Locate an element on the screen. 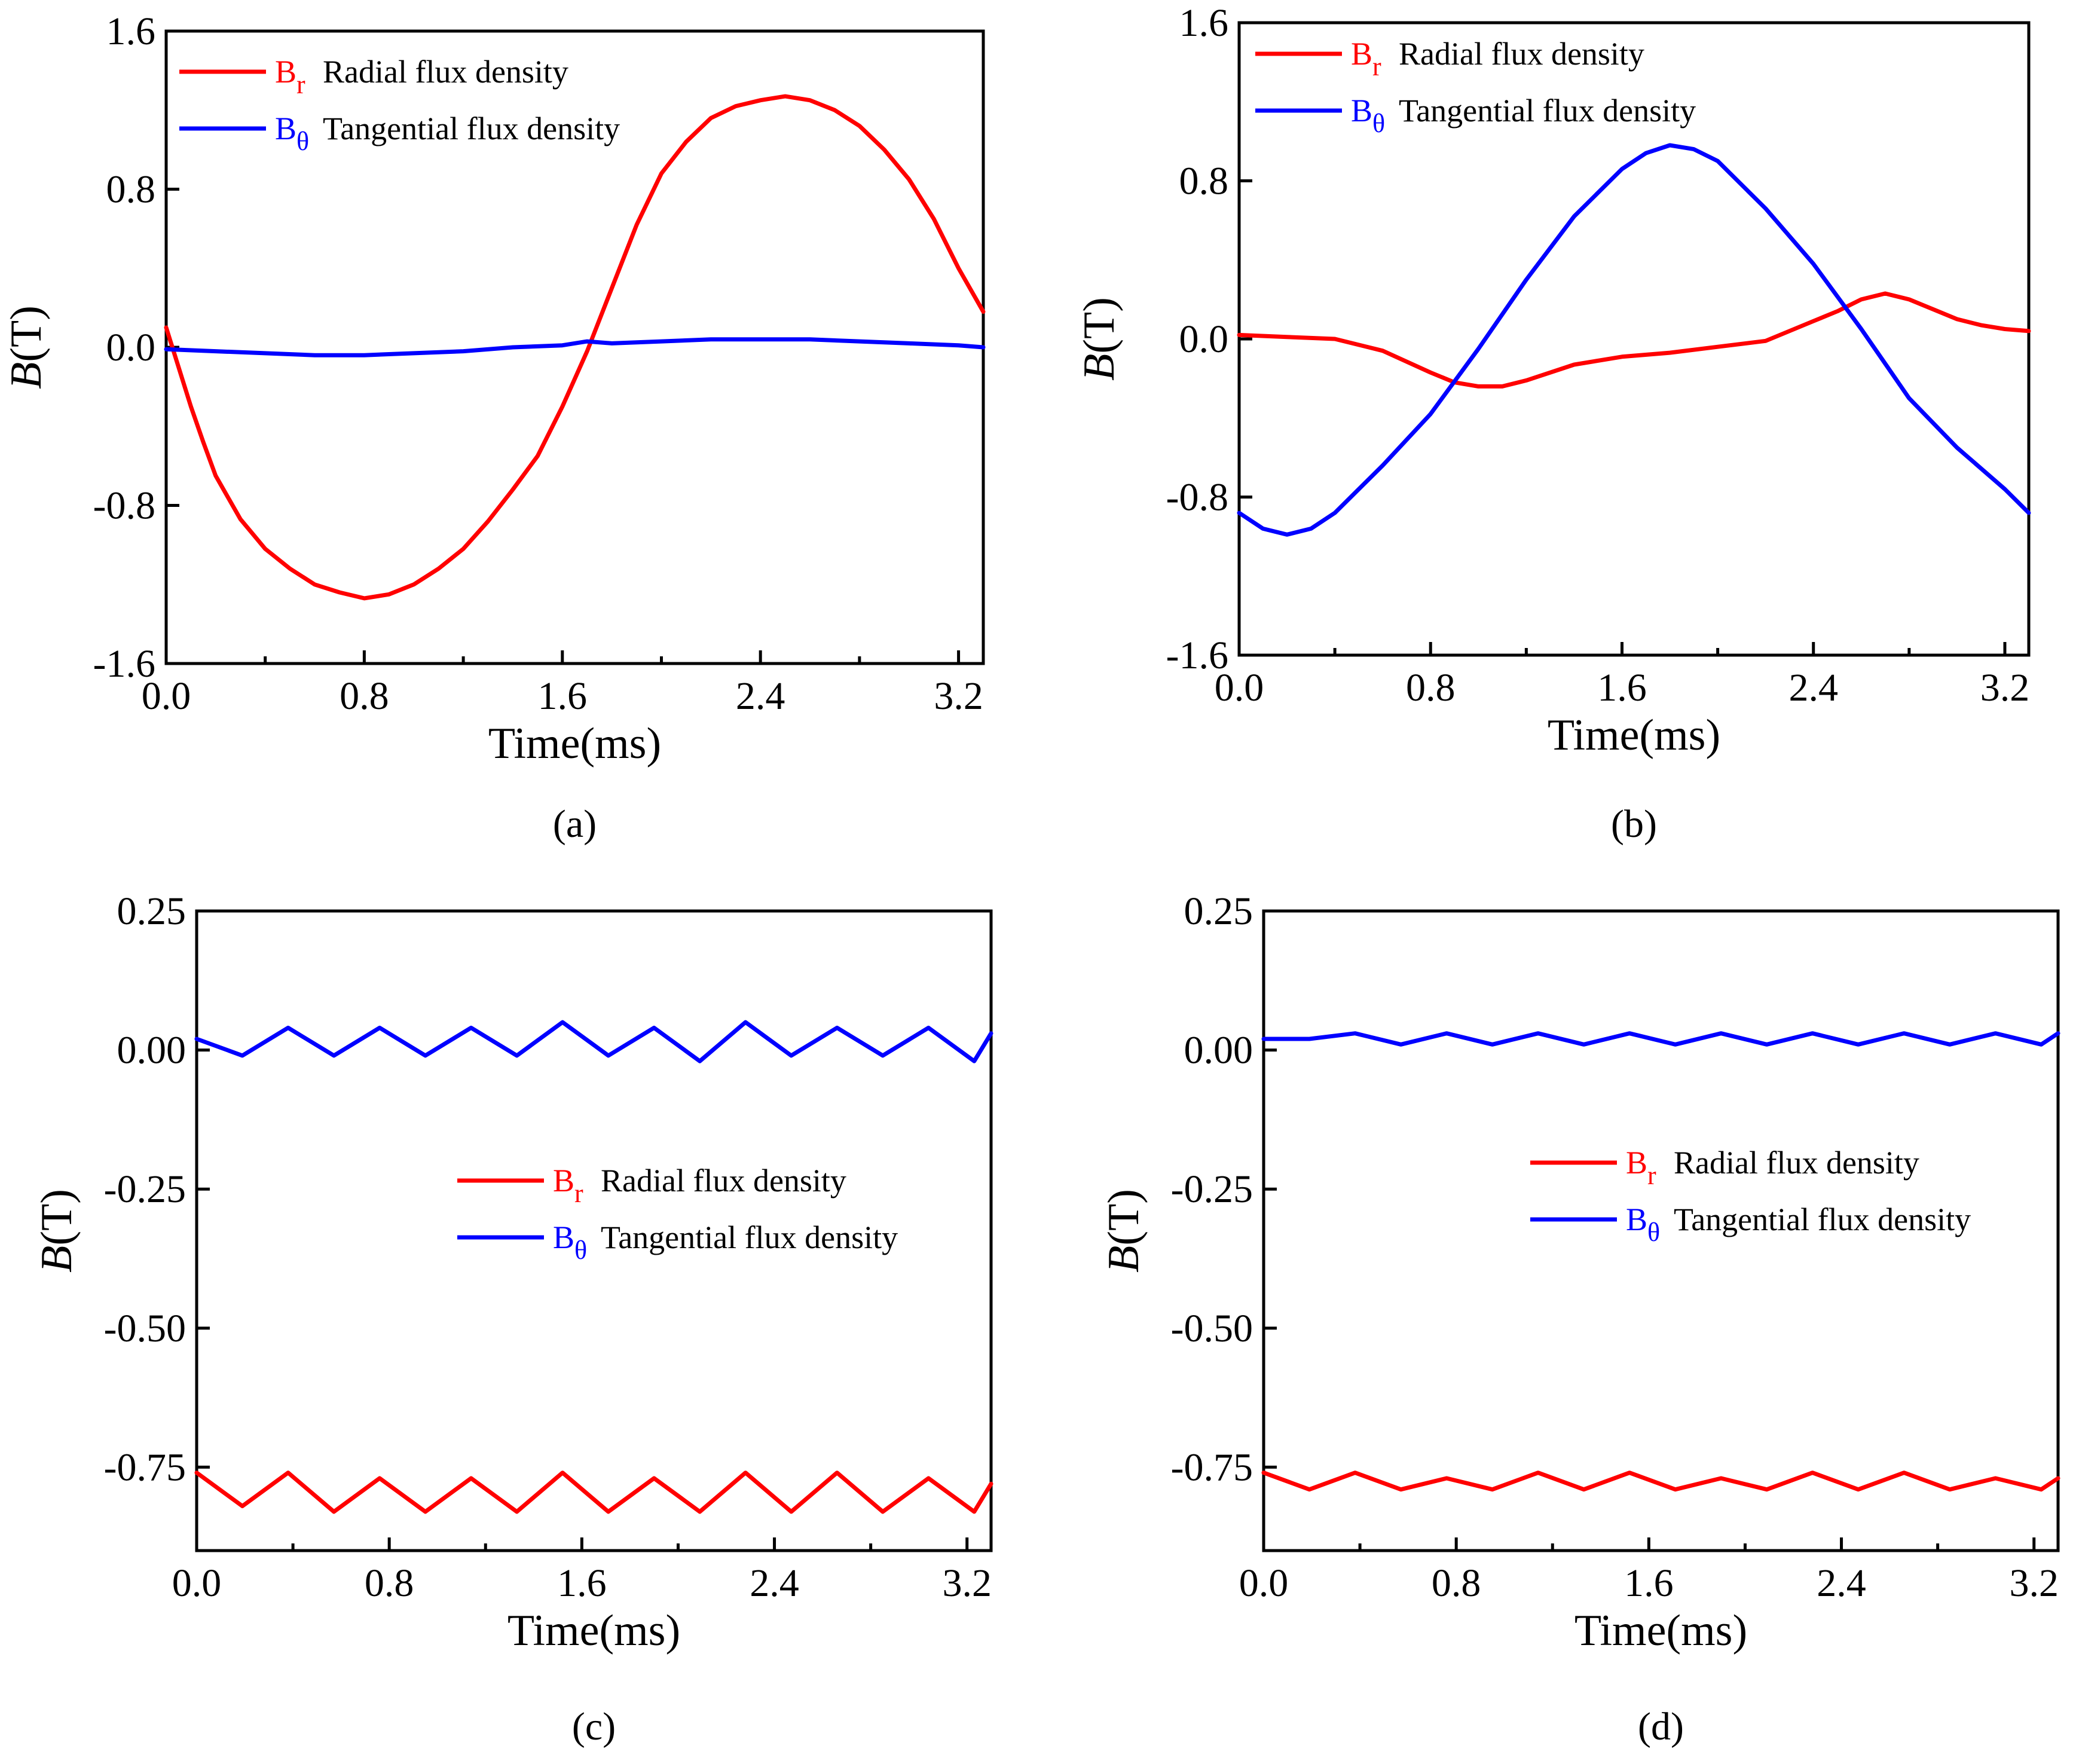  panel-label: (c) is located at coordinates (594, 1726).